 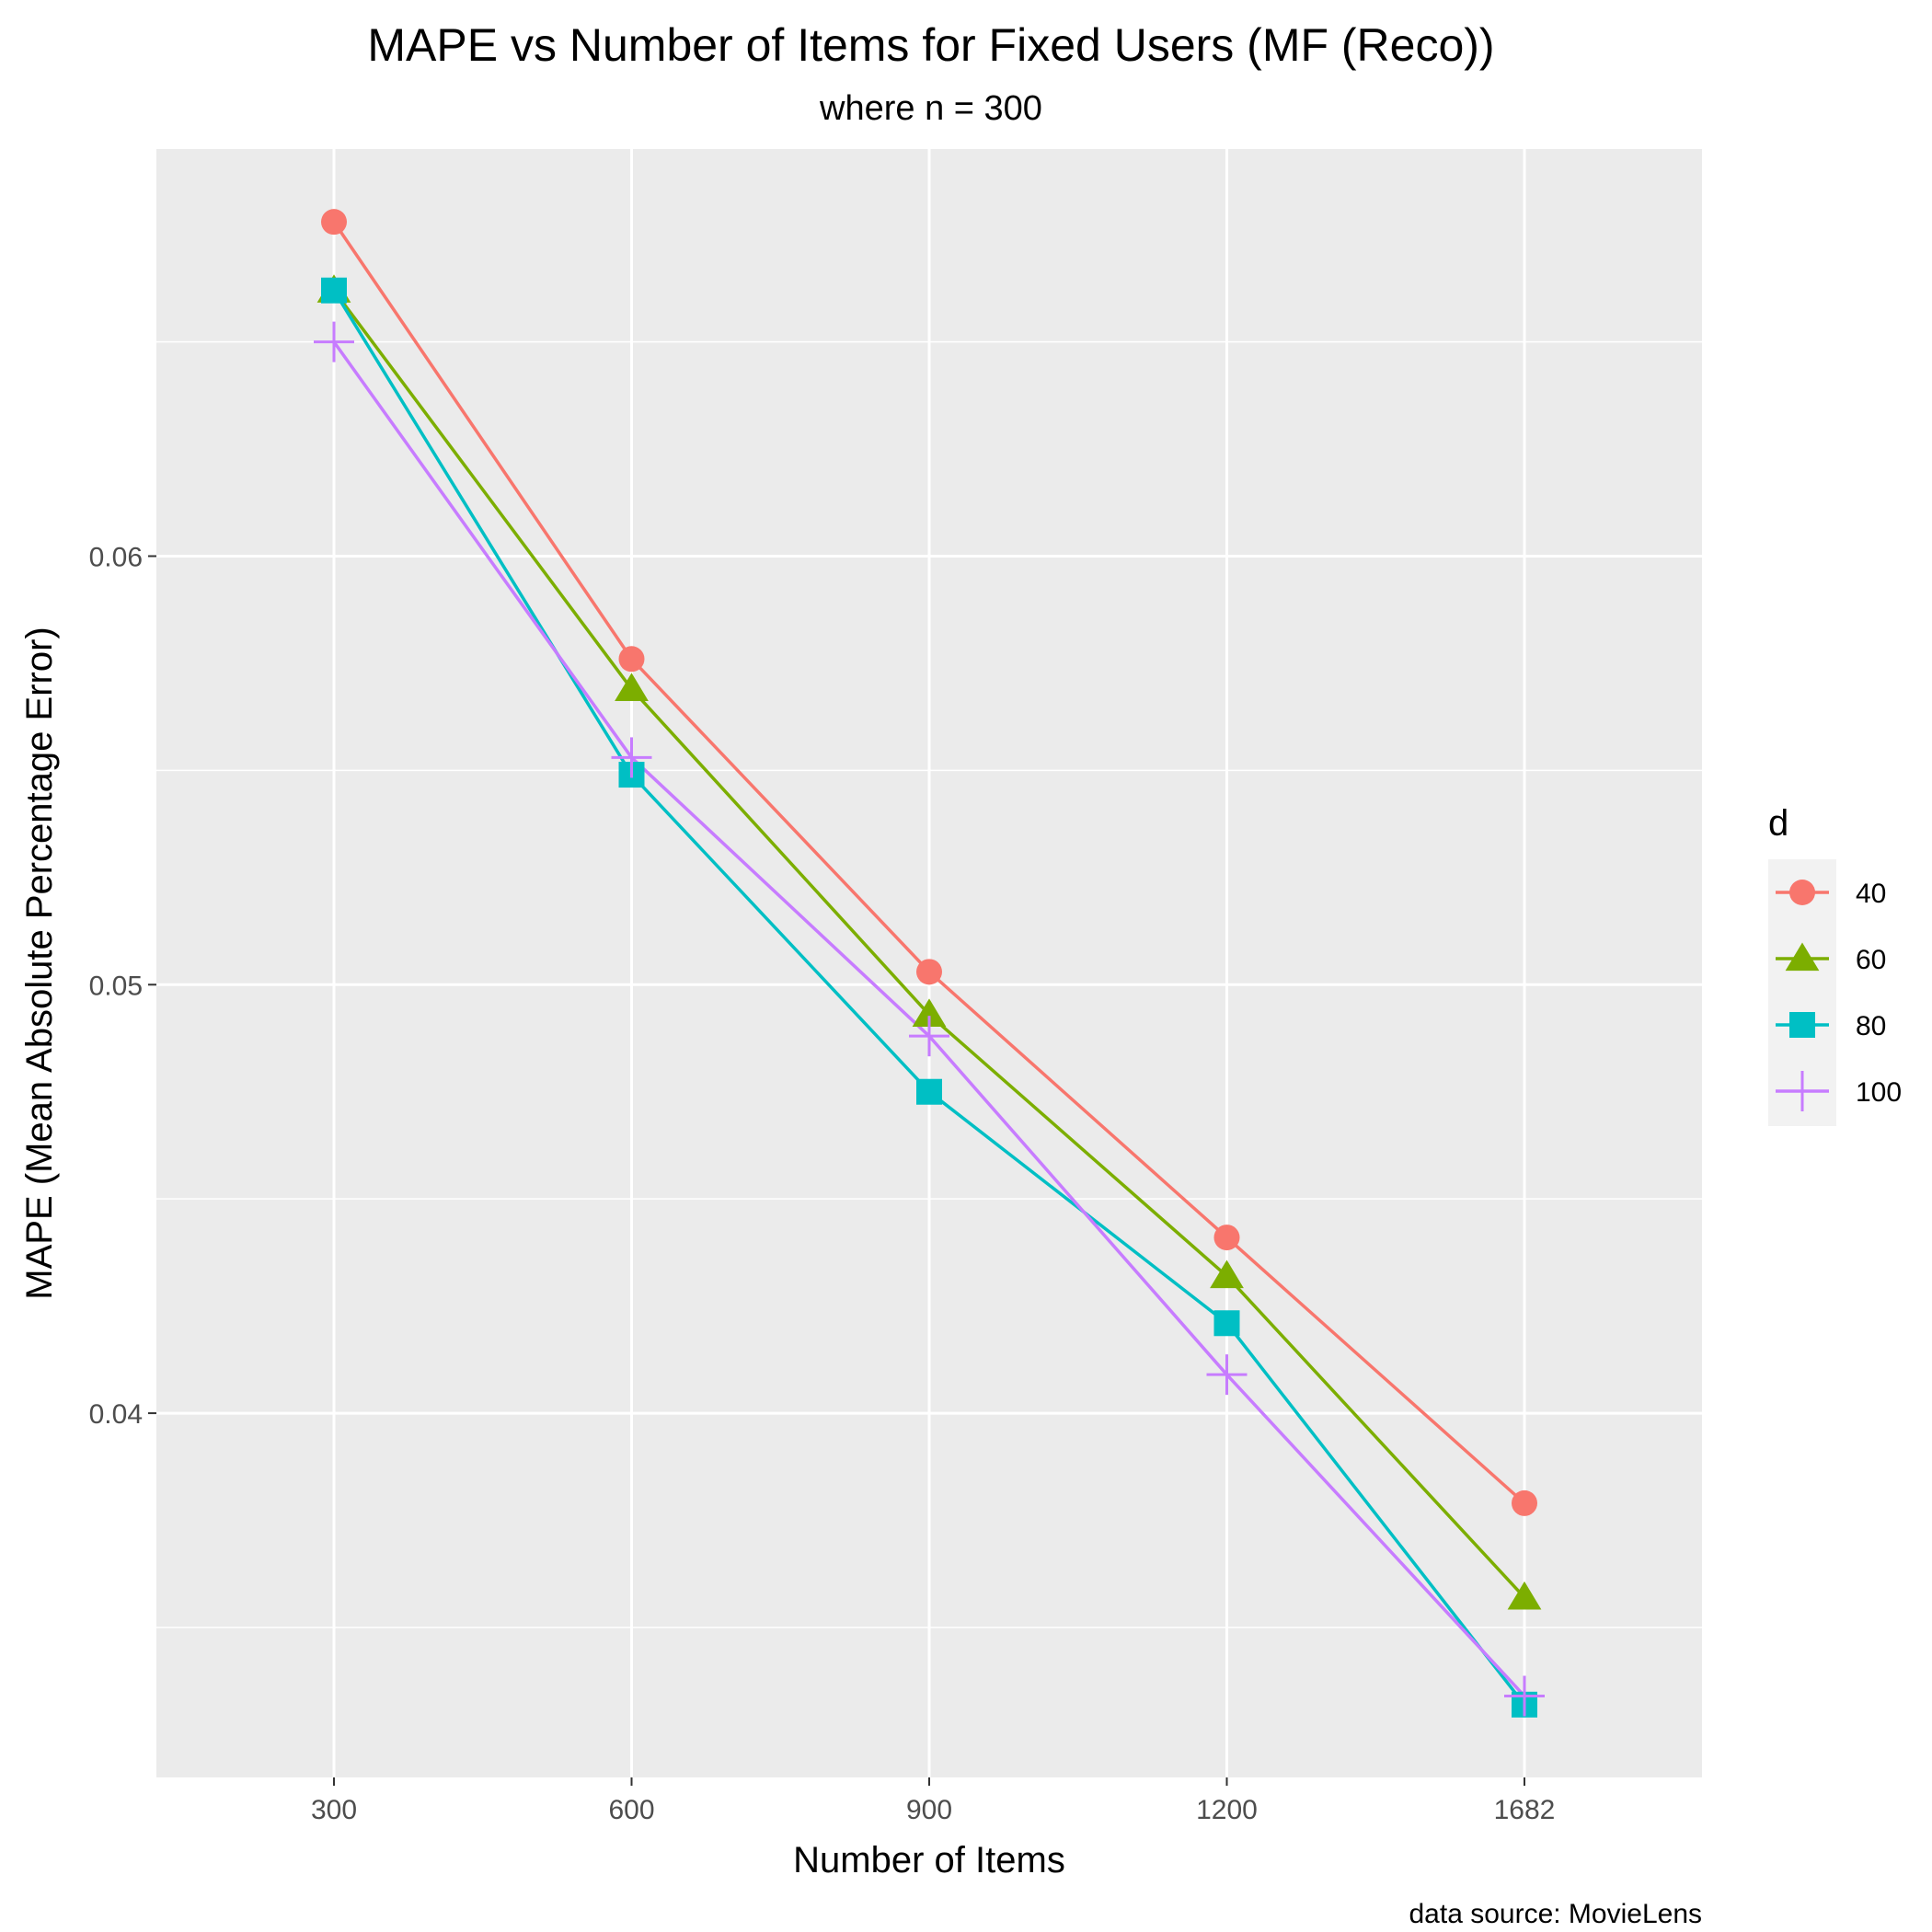 I want to click on x-axis-ticks: 300 600 900 1200 1682, so click(x=933, y=1801).